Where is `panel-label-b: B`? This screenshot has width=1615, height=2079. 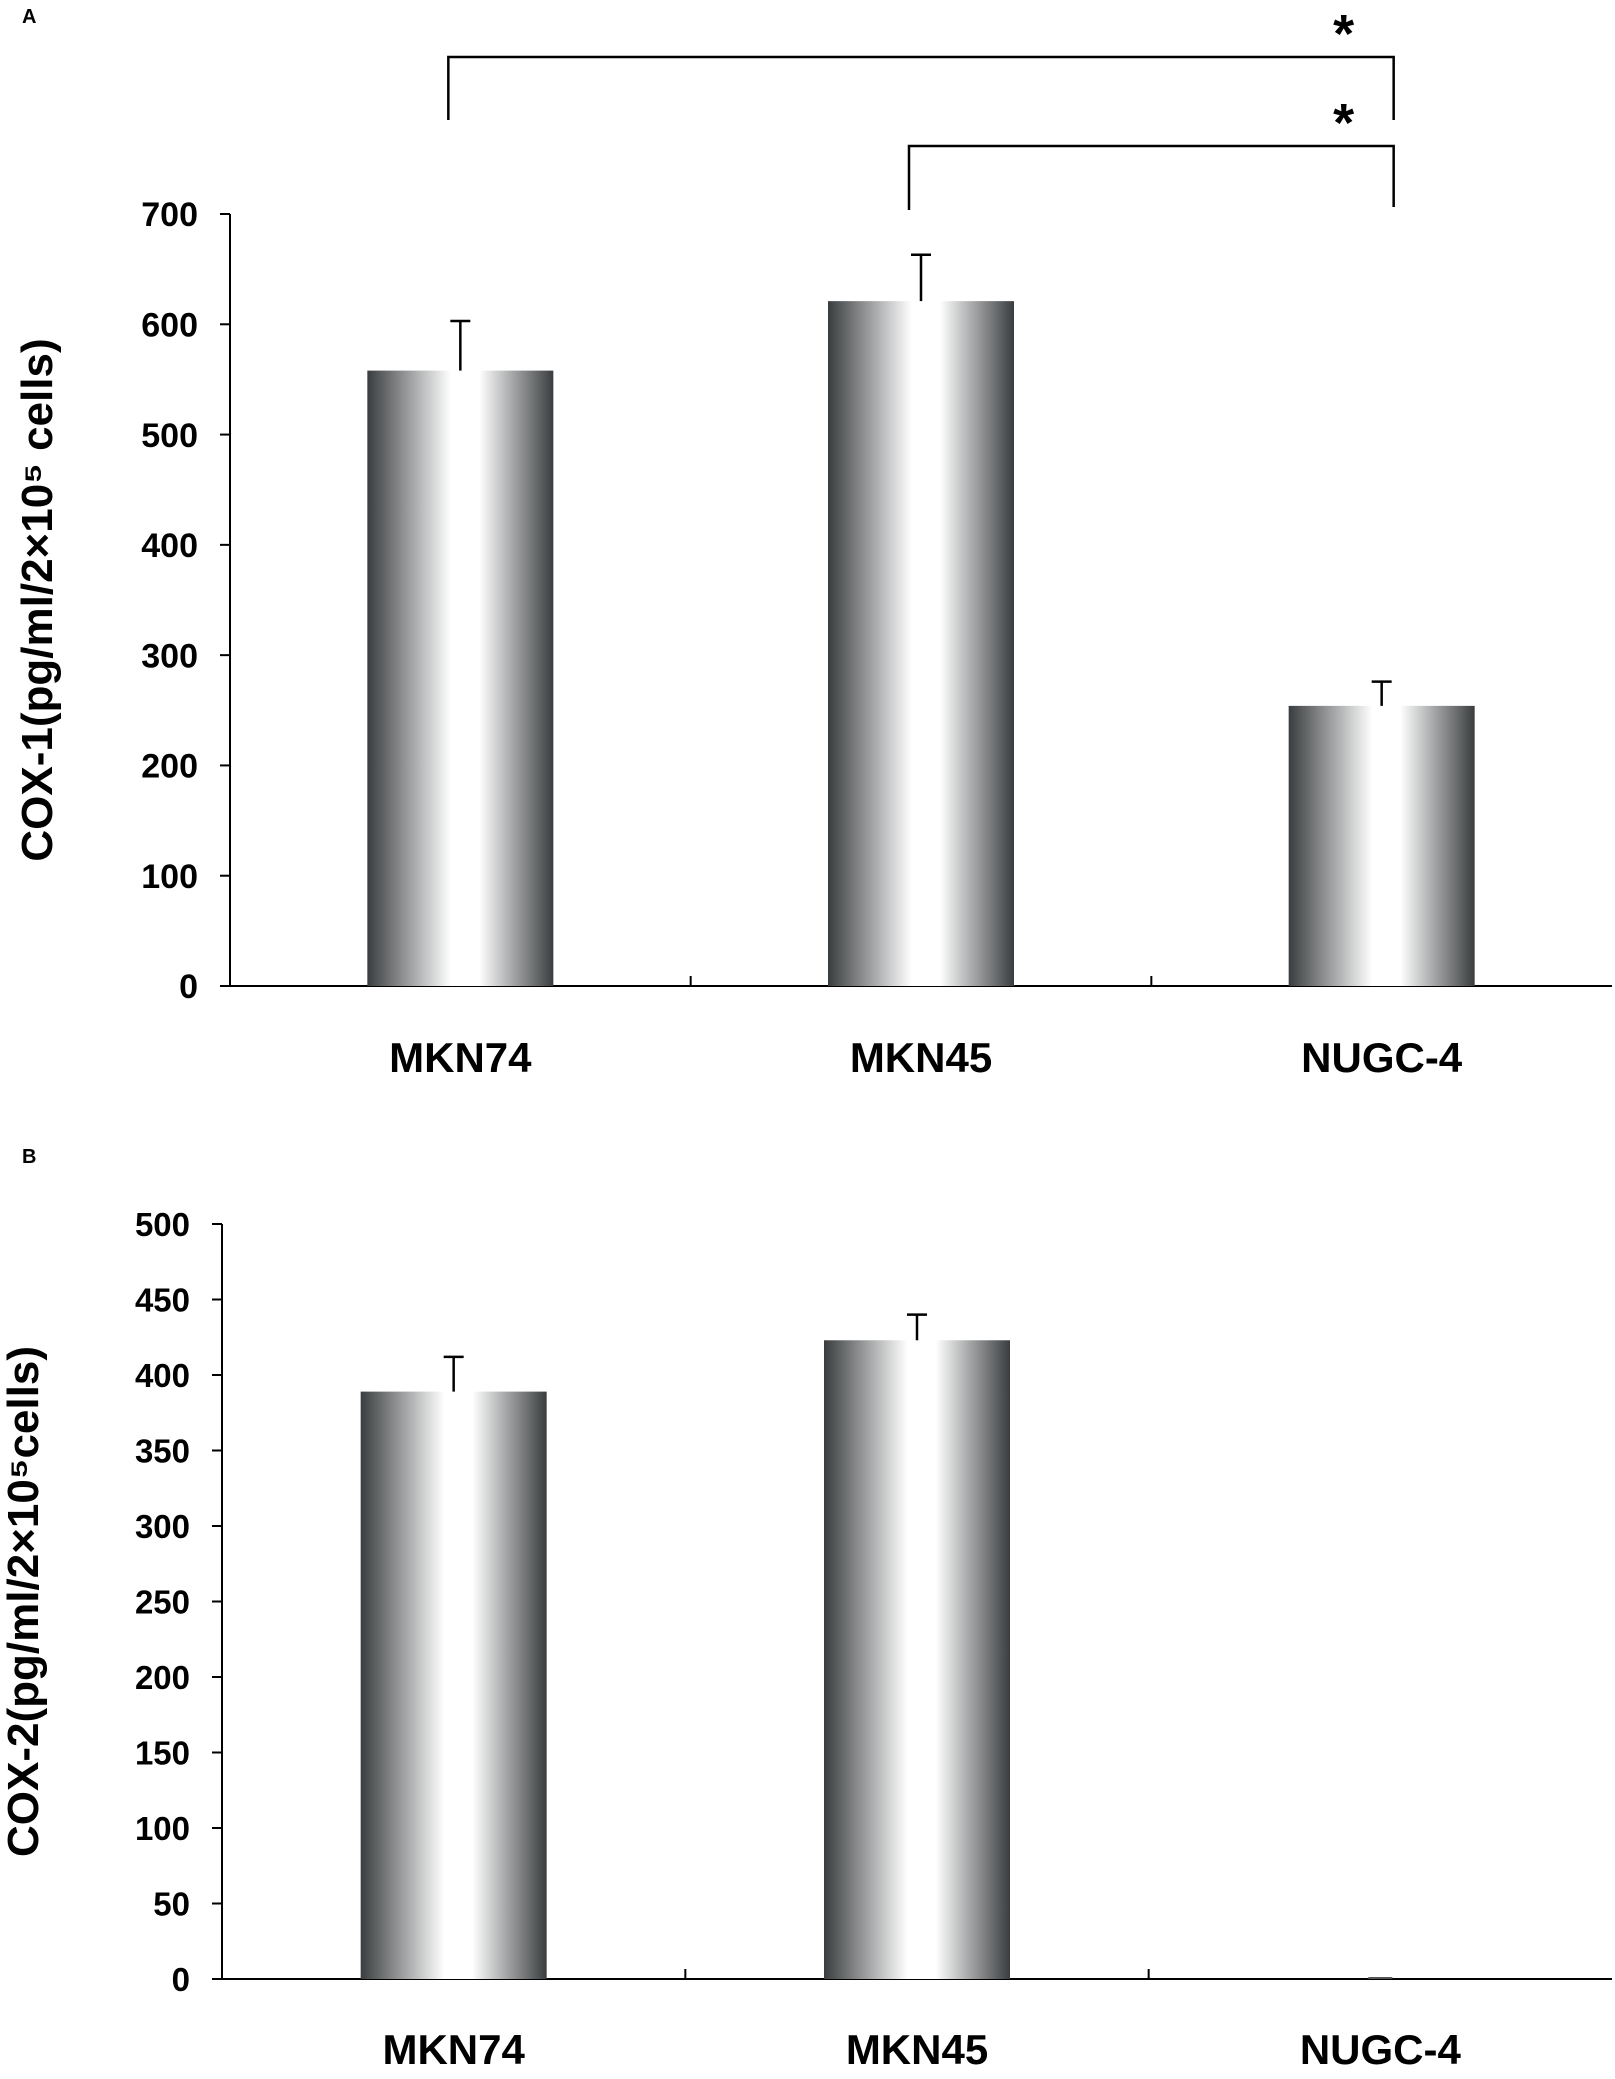
panel-label-b: B is located at coordinates (29, 1157).